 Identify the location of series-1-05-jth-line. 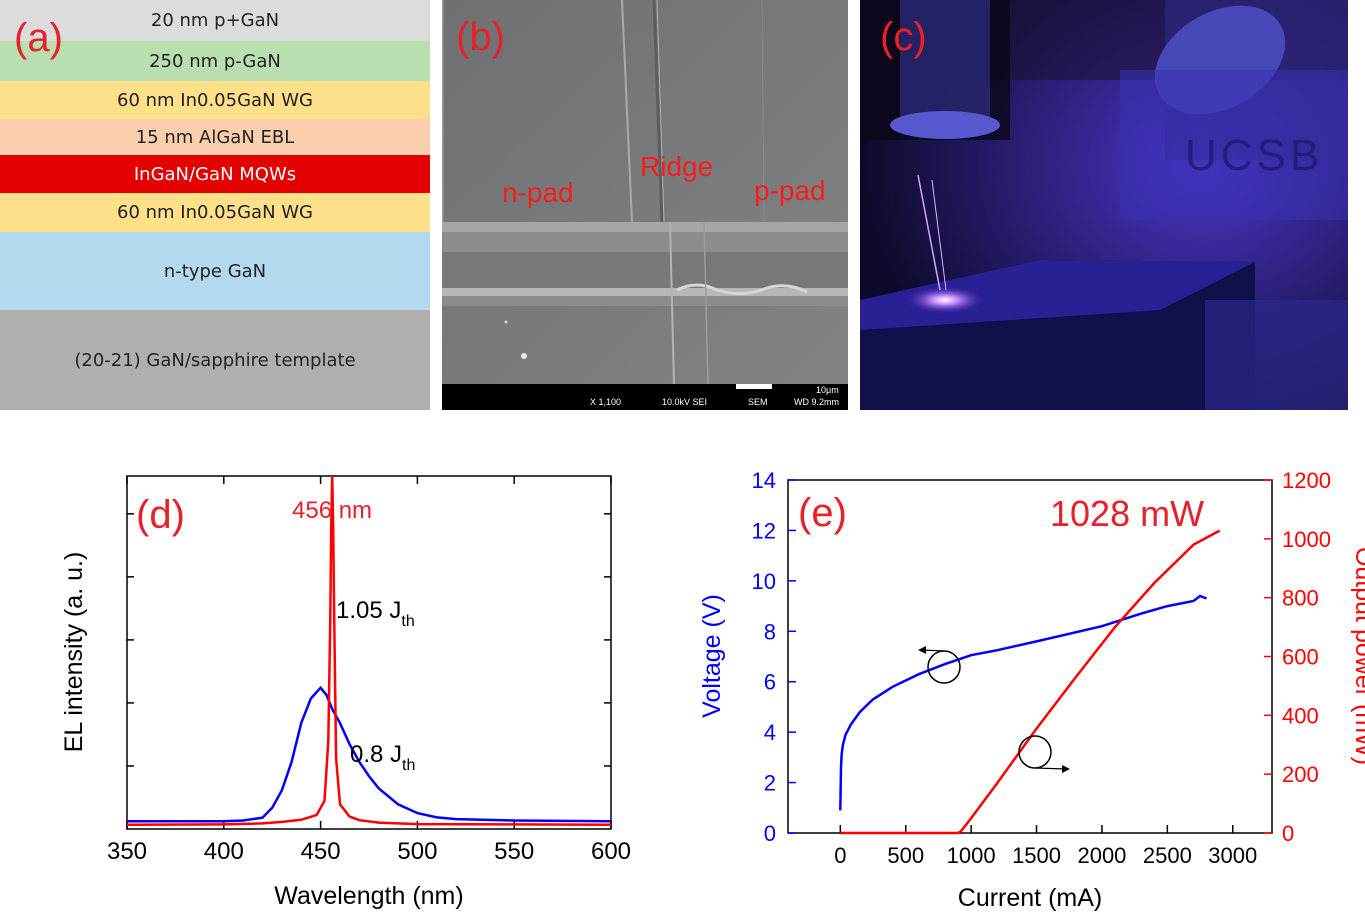
(369, 651).